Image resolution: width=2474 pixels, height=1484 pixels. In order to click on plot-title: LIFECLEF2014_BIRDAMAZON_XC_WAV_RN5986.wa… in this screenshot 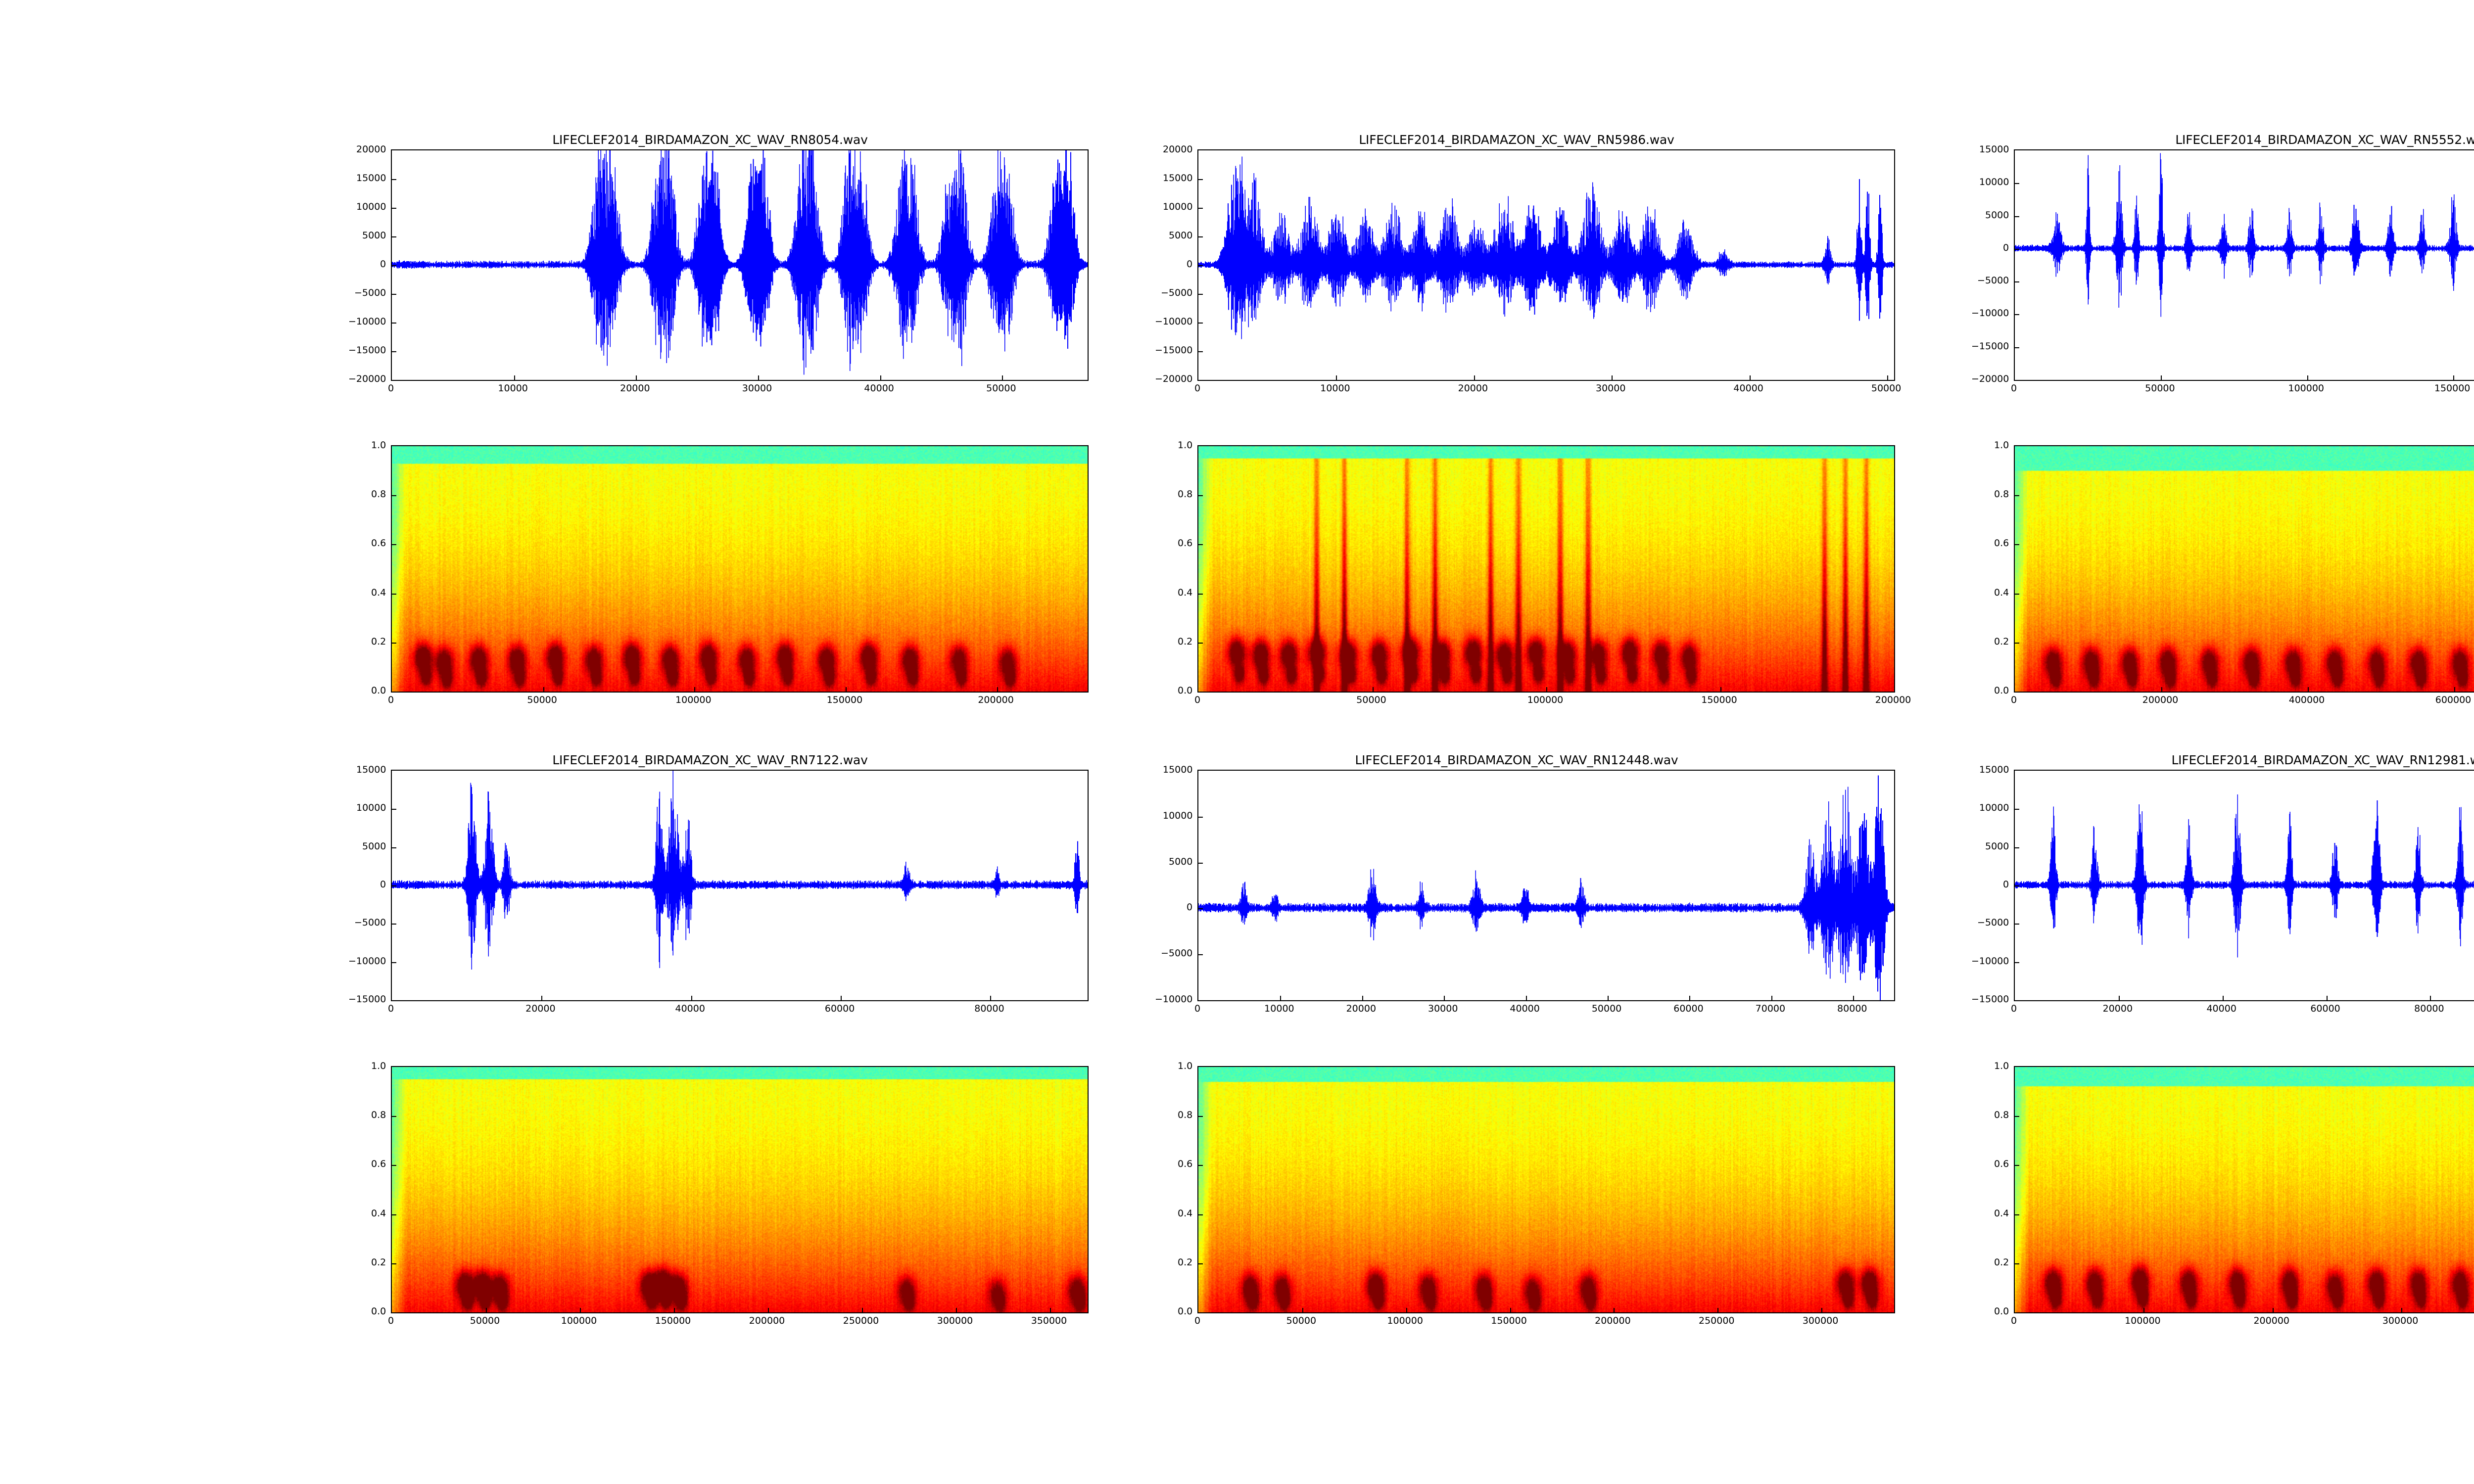, I will do `click(1516, 140)`.